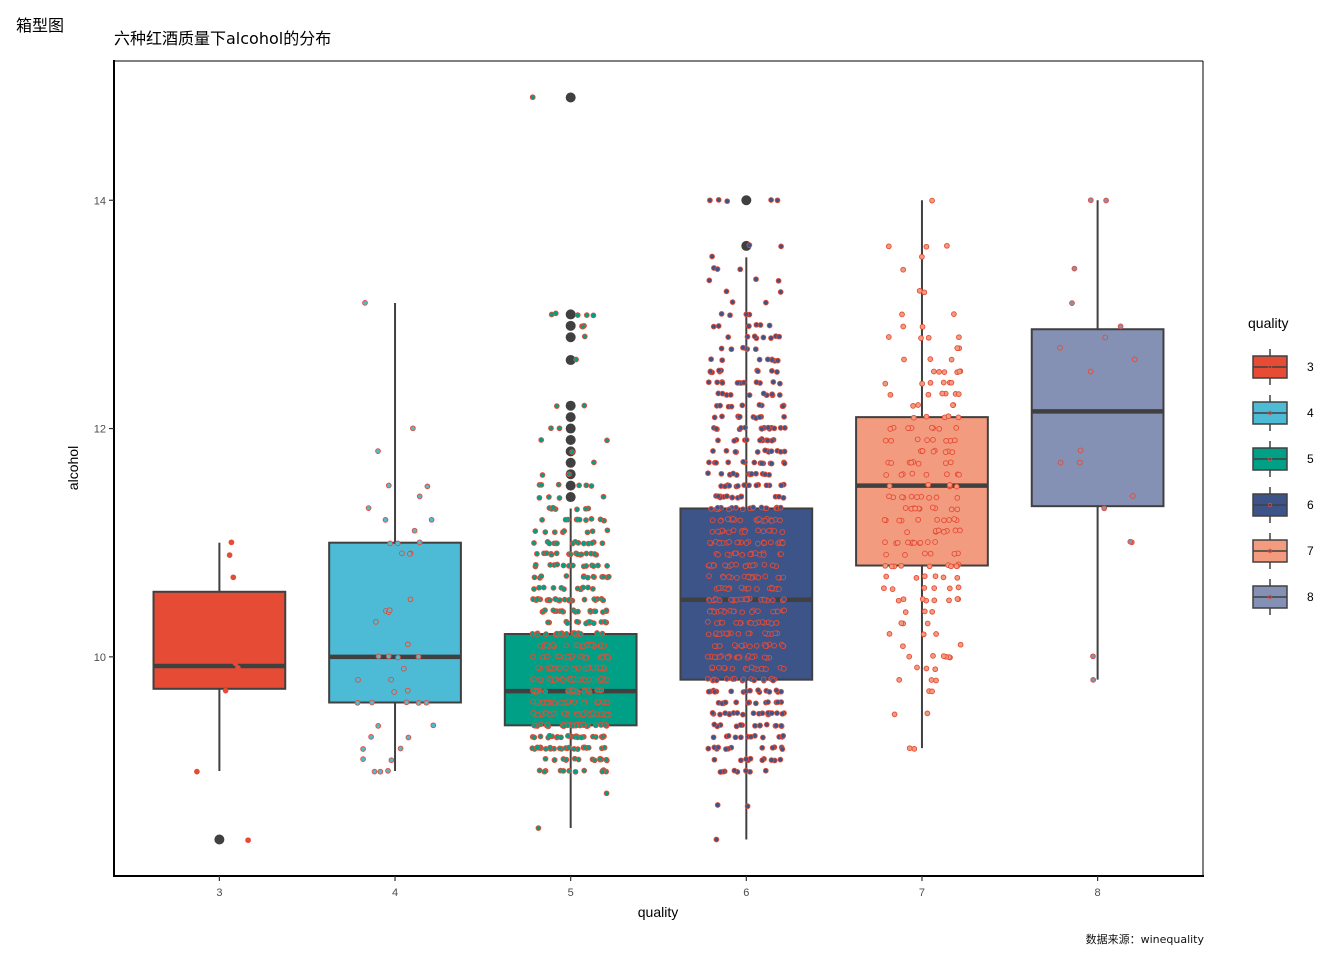 The height and width of the screenshot is (960, 1344). I want to click on outlier-point, so click(570, 325).